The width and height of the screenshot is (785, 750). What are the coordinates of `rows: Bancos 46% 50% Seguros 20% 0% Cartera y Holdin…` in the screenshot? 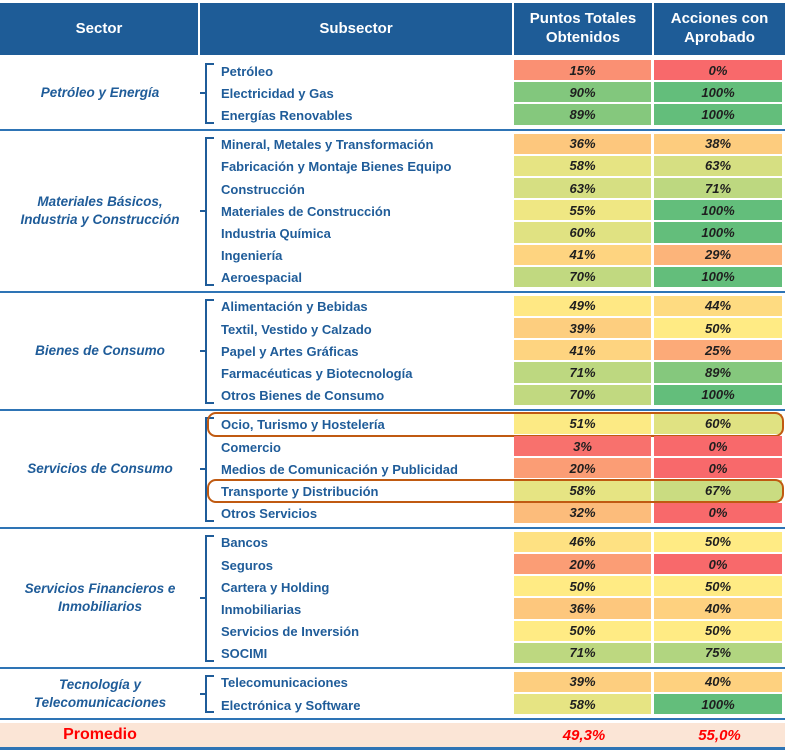 It's located at (499, 598).